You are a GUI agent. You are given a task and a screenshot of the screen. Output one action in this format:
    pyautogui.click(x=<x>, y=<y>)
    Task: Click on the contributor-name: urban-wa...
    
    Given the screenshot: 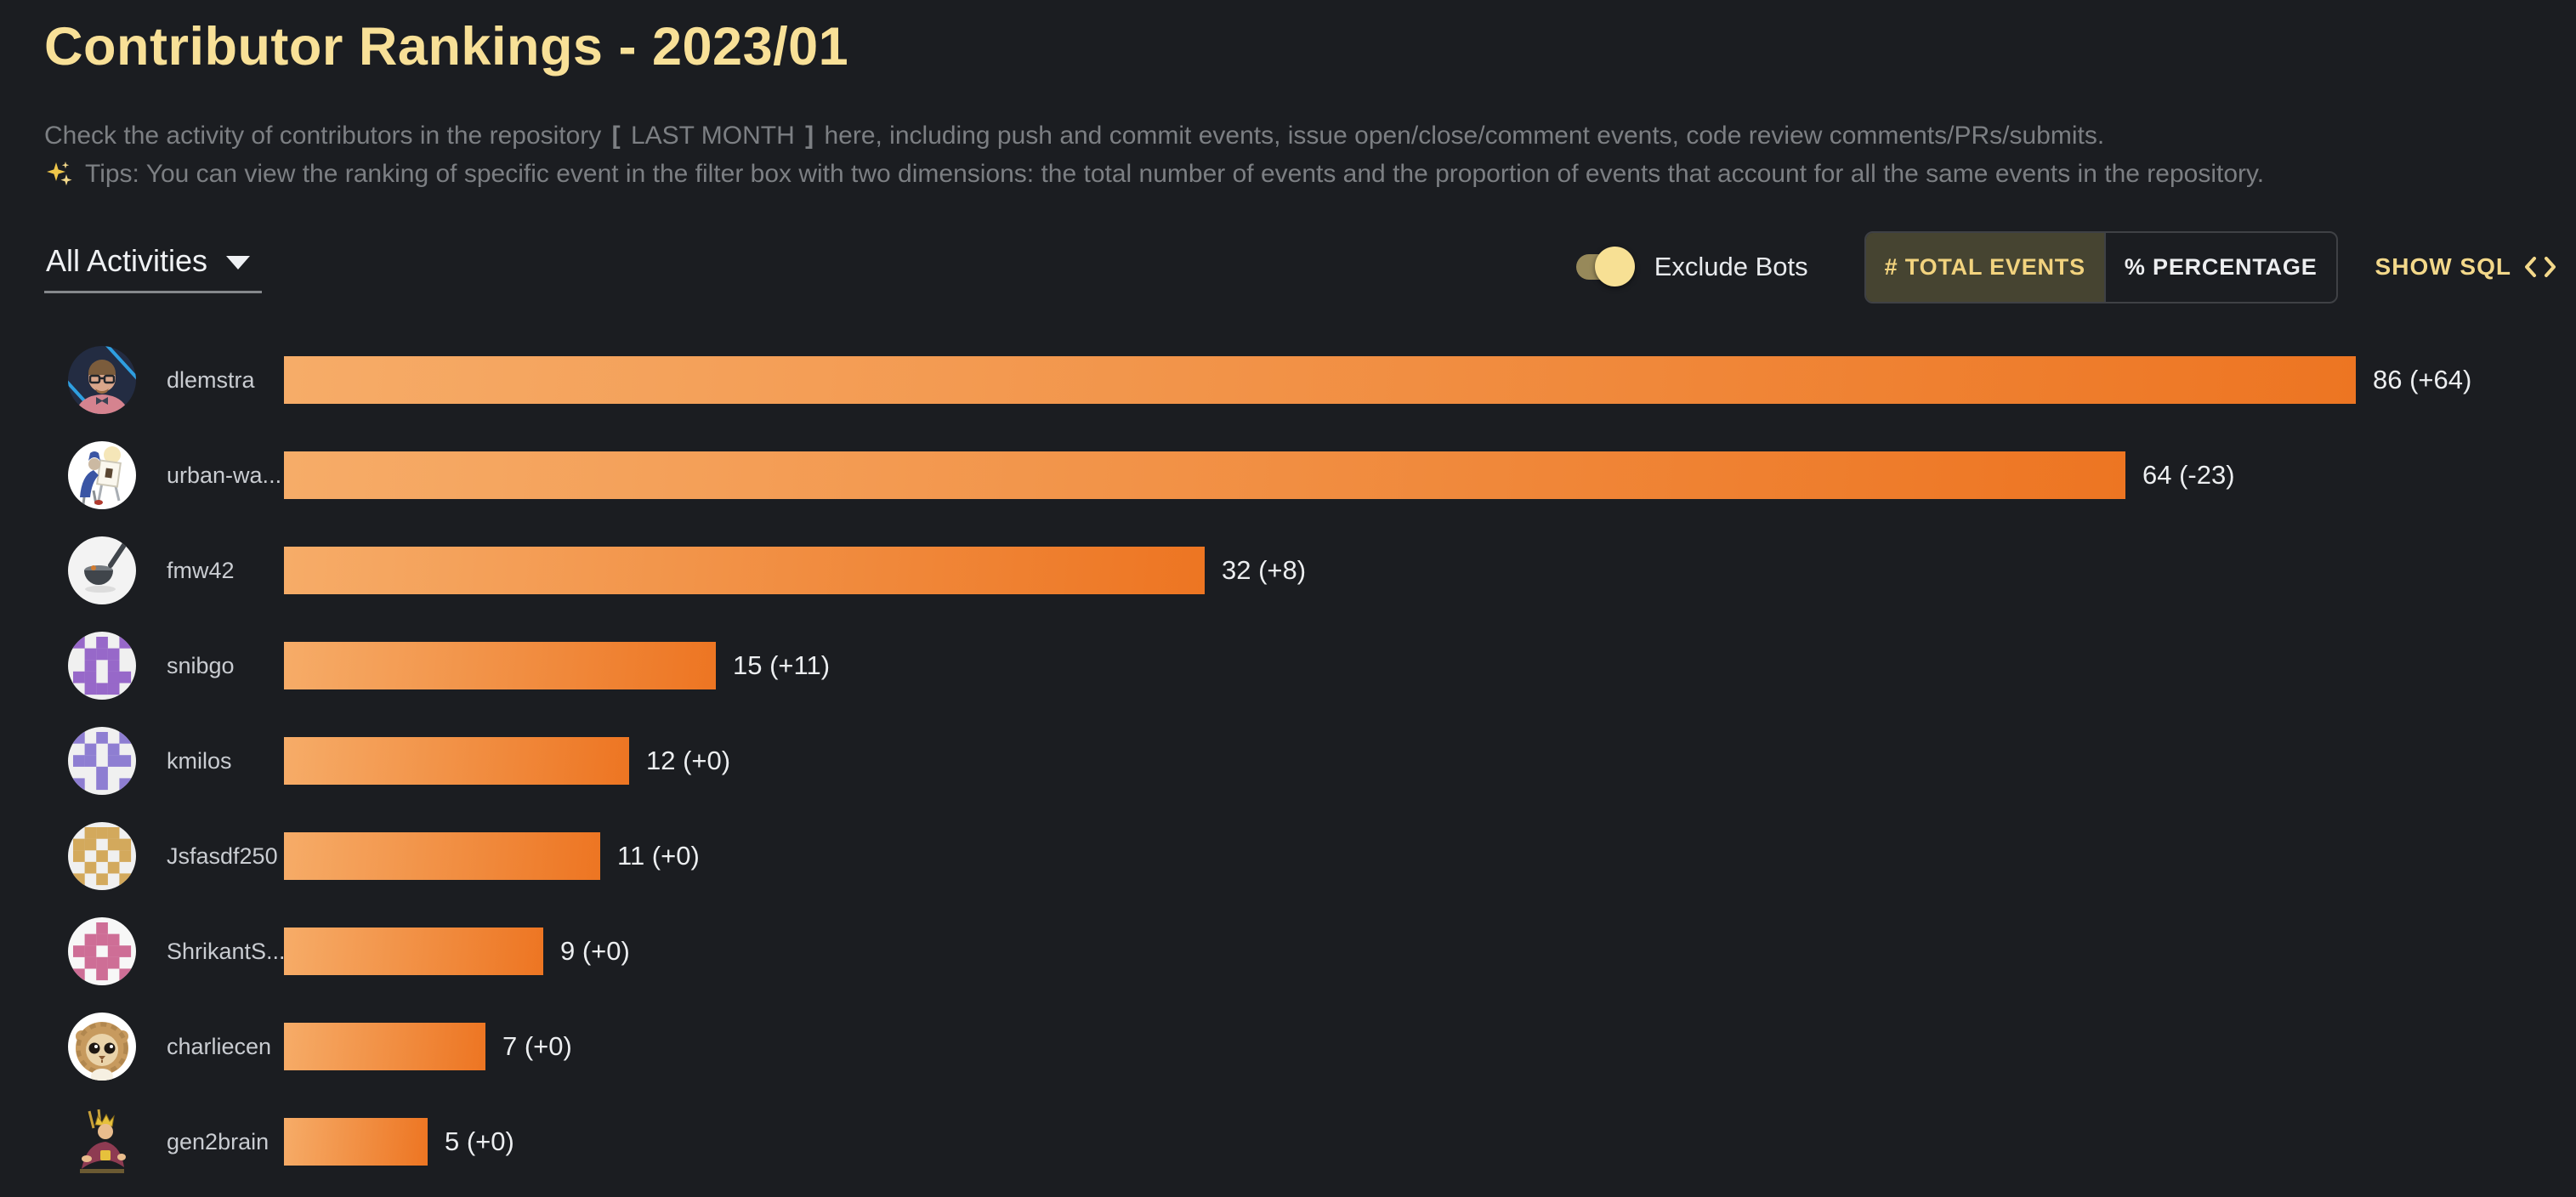 What is the action you would take?
    pyautogui.click(x=225, y=475)
    